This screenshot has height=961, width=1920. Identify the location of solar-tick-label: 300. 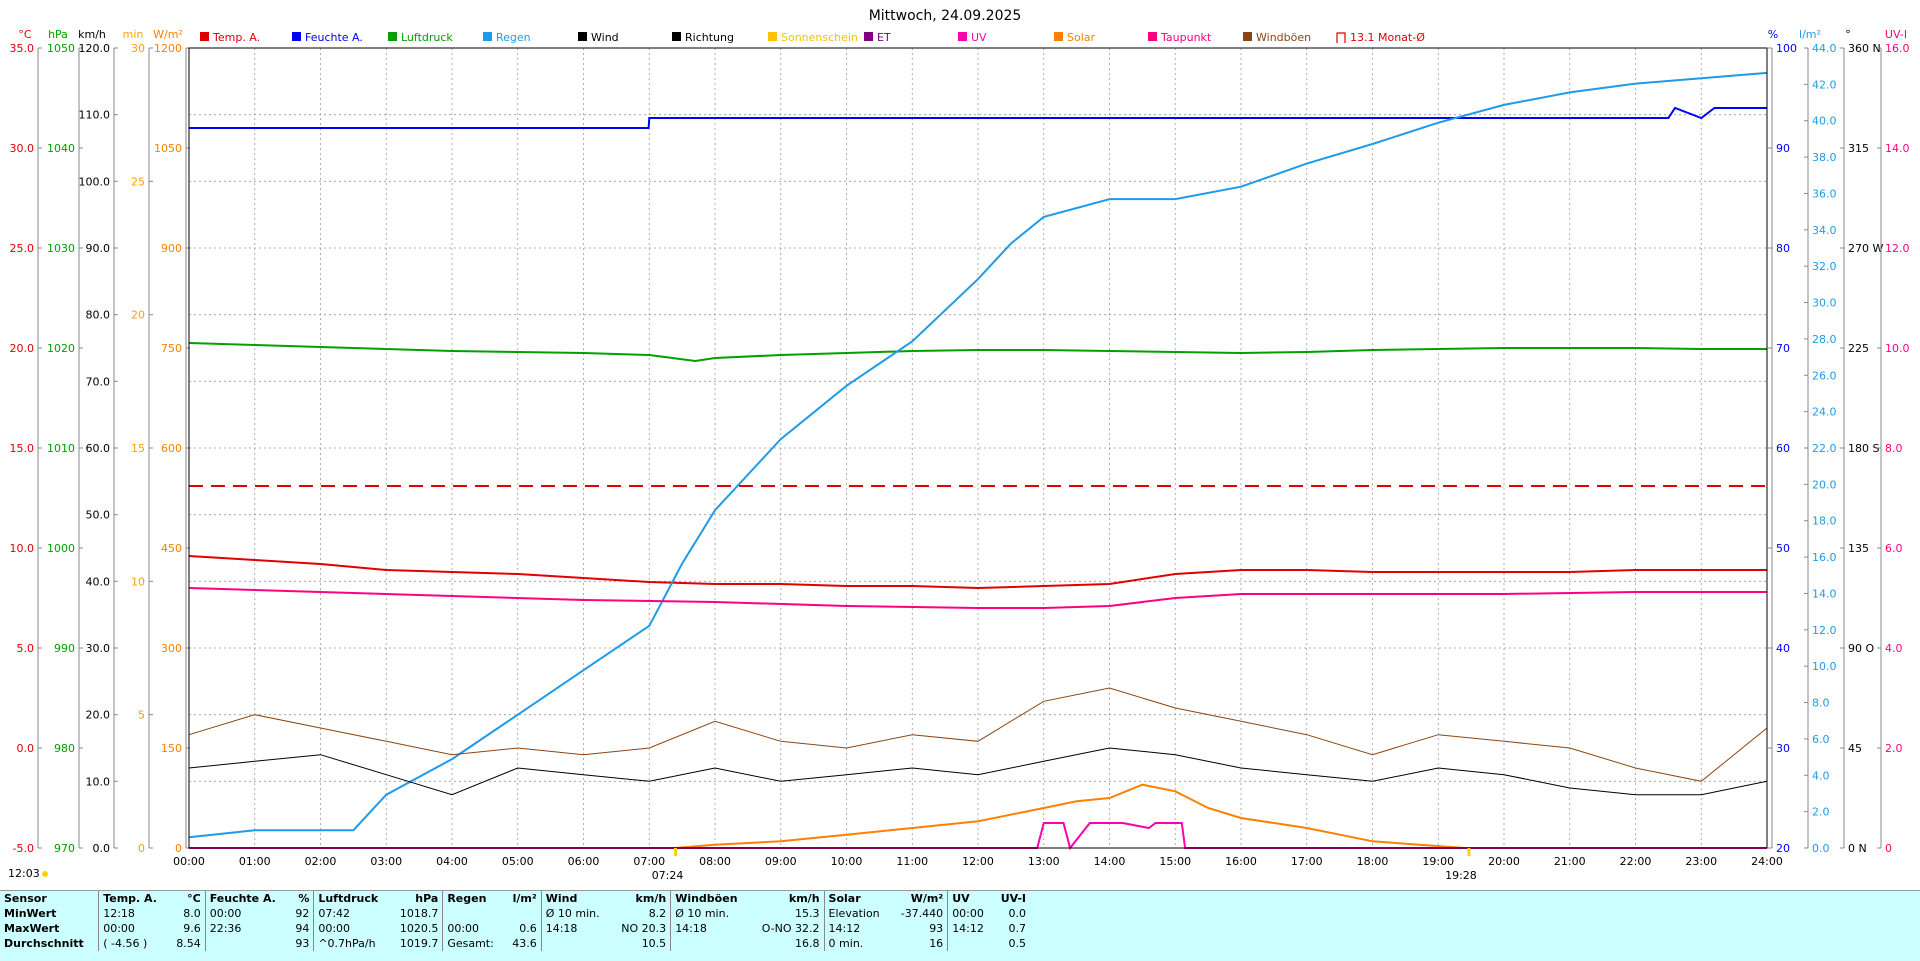
(171, 648).